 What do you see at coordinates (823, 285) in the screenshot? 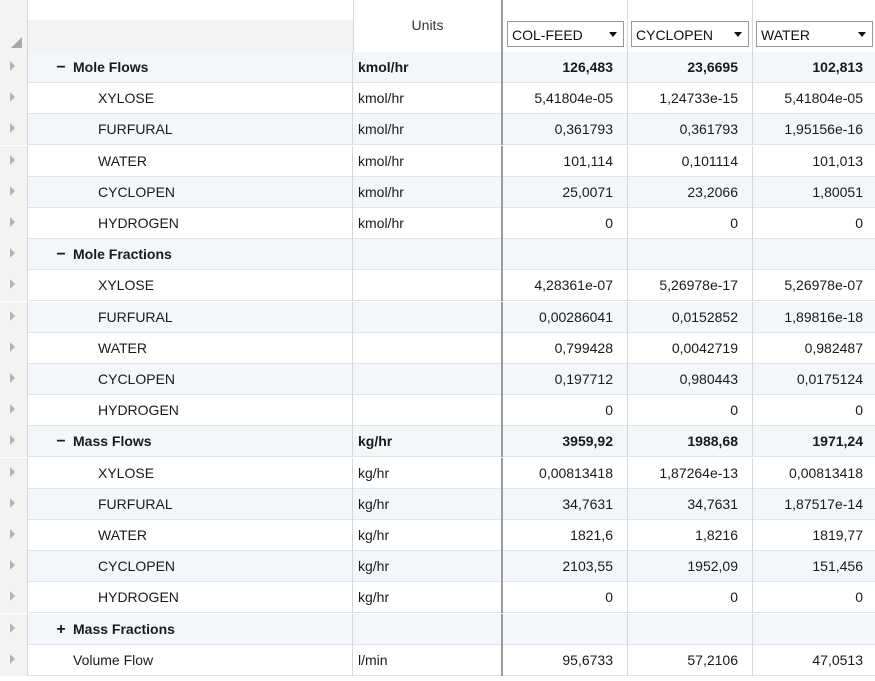
I see `value-cell-water: 5,26978e-07` at bounding box center [823, 285].